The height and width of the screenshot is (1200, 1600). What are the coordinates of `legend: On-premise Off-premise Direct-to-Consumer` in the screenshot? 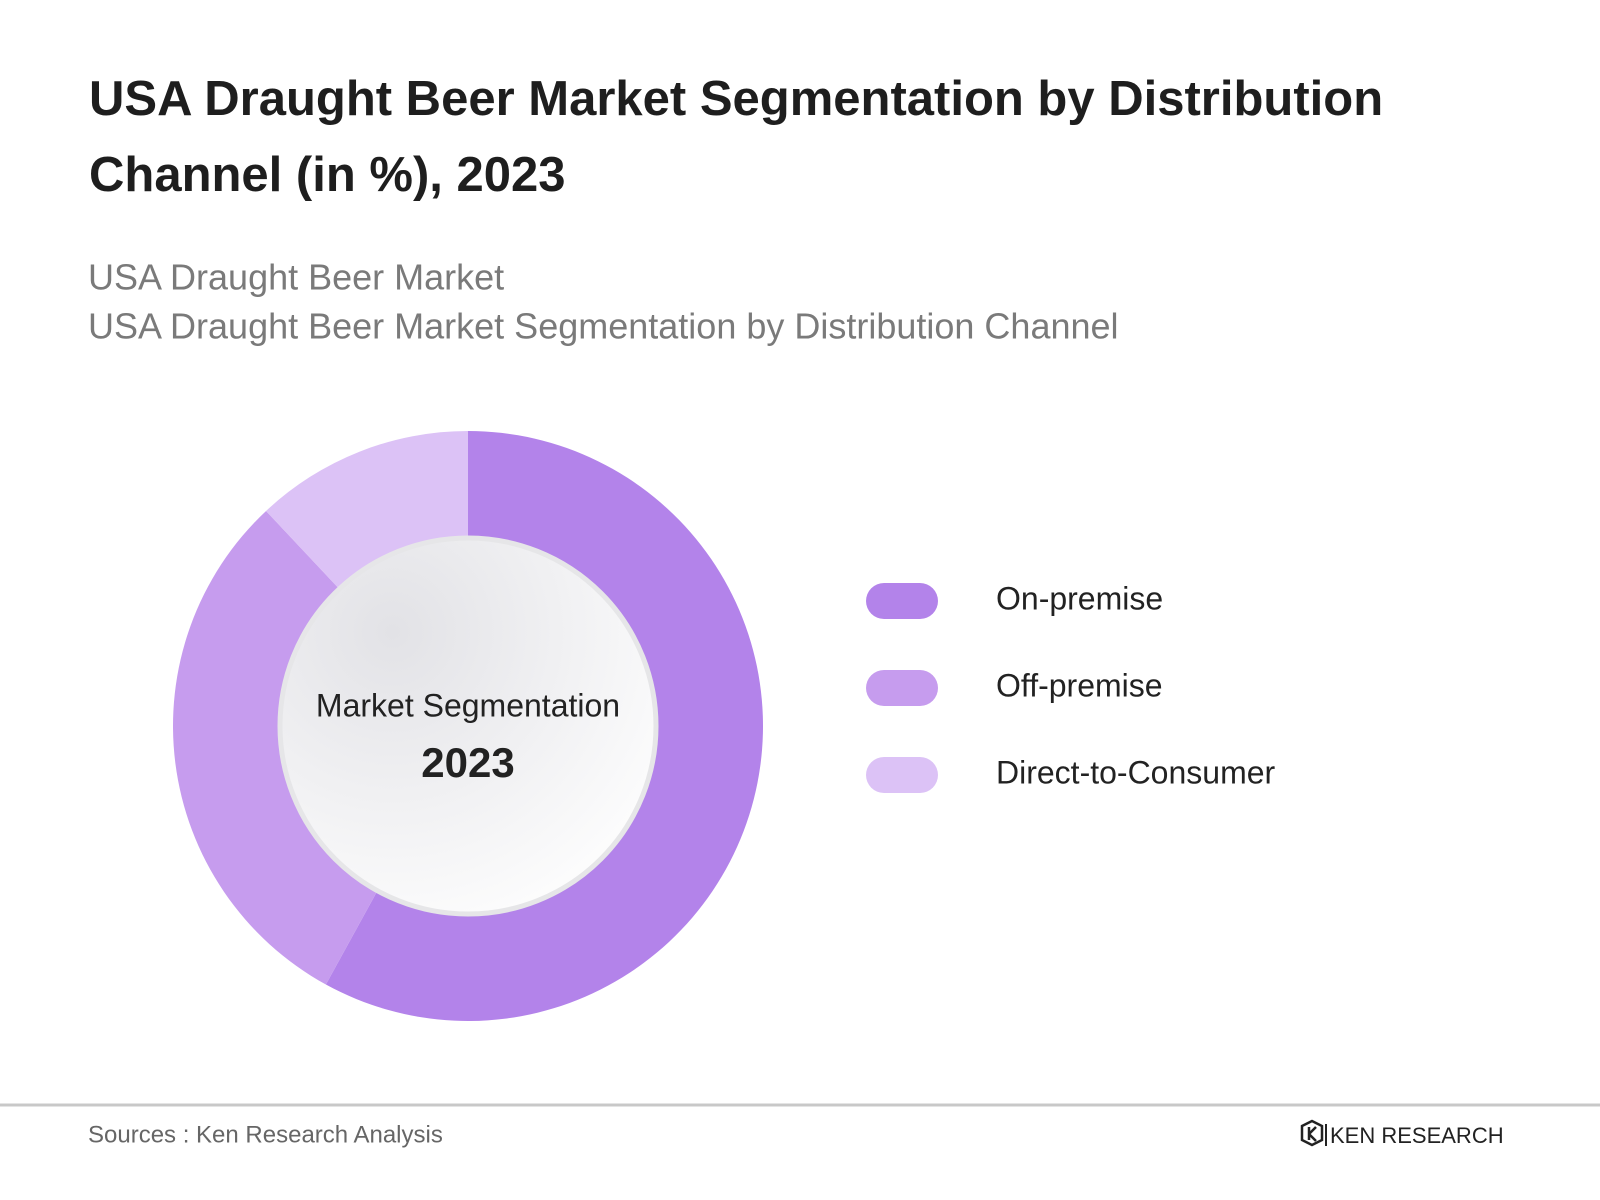 It's located at (1071, 686).